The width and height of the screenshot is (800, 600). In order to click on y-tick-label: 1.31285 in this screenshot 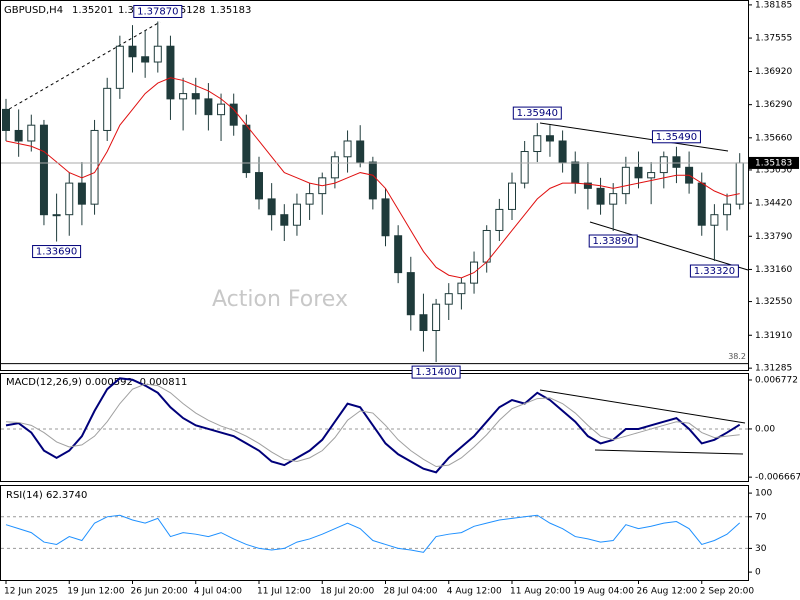, I will do `click(773, 369)`.